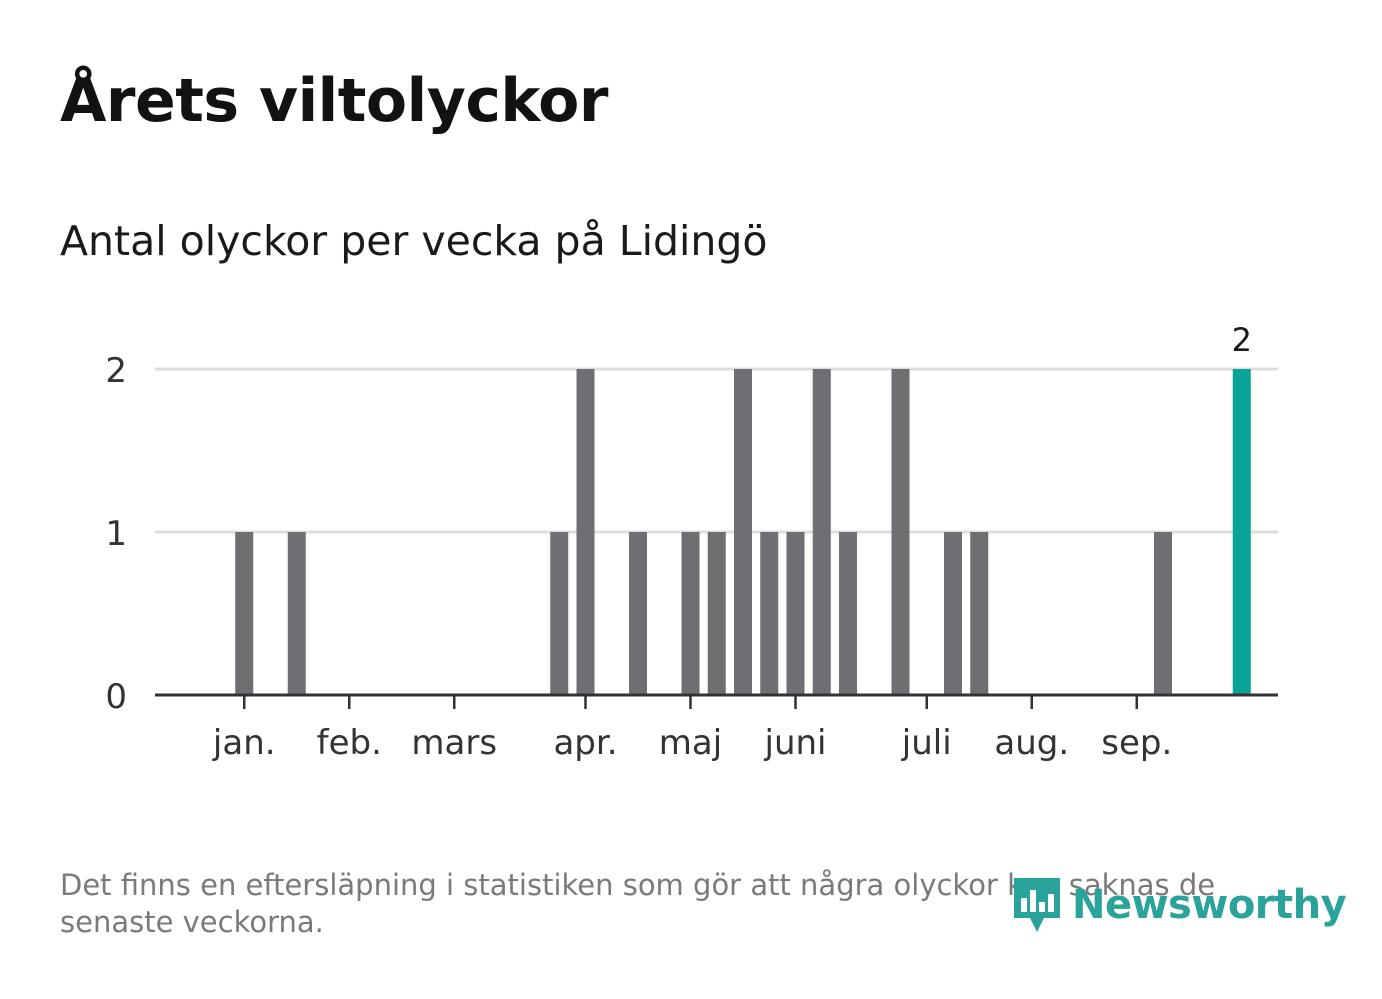  What do you see at coordinates (116, 697) in the screenshot?
I see `y-tick-label: 0` at bounding box center [116, 697].